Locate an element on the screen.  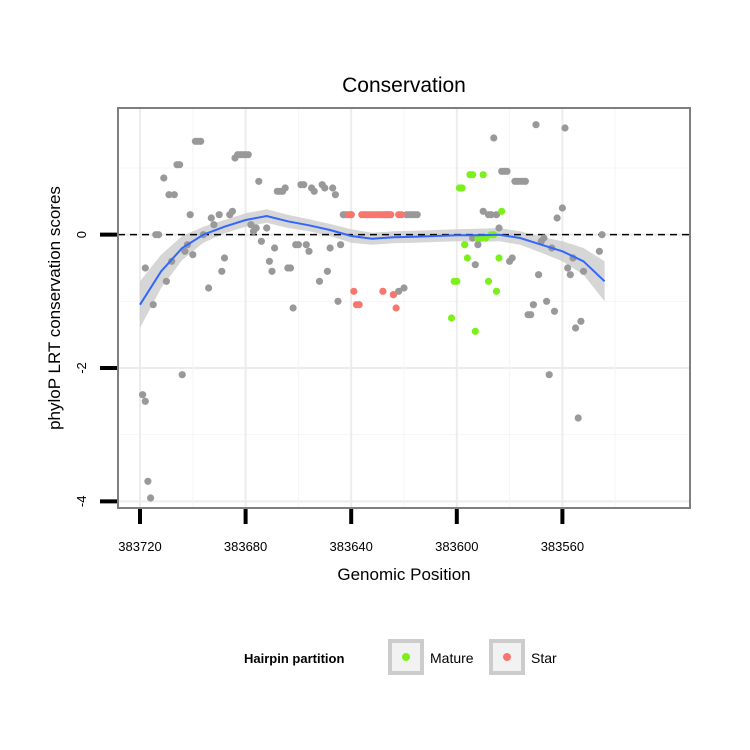
y-tick-label: -2 is located at coordinates (81, 368).